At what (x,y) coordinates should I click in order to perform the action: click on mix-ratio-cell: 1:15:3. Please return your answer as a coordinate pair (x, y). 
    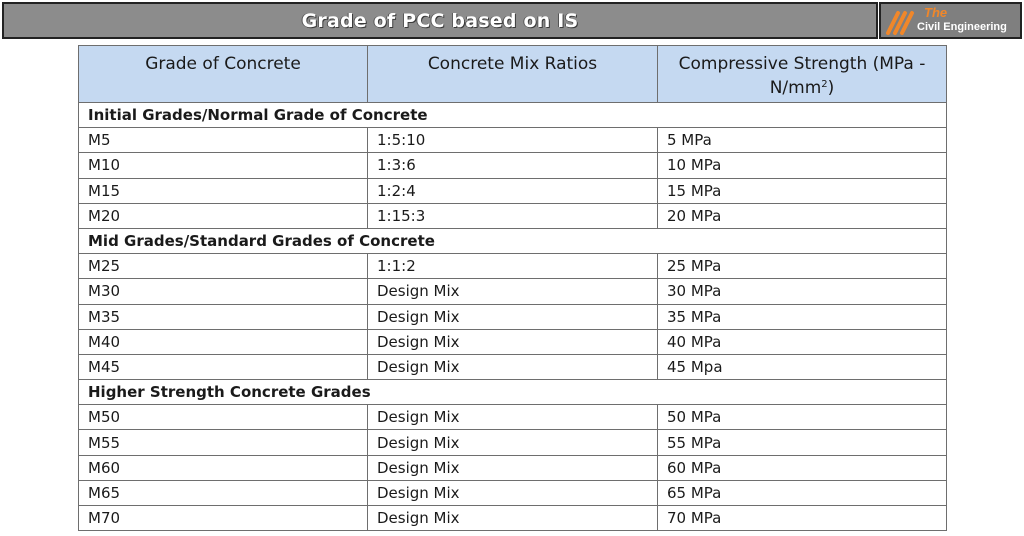
    Looking at the image, I should click on (512, 215).